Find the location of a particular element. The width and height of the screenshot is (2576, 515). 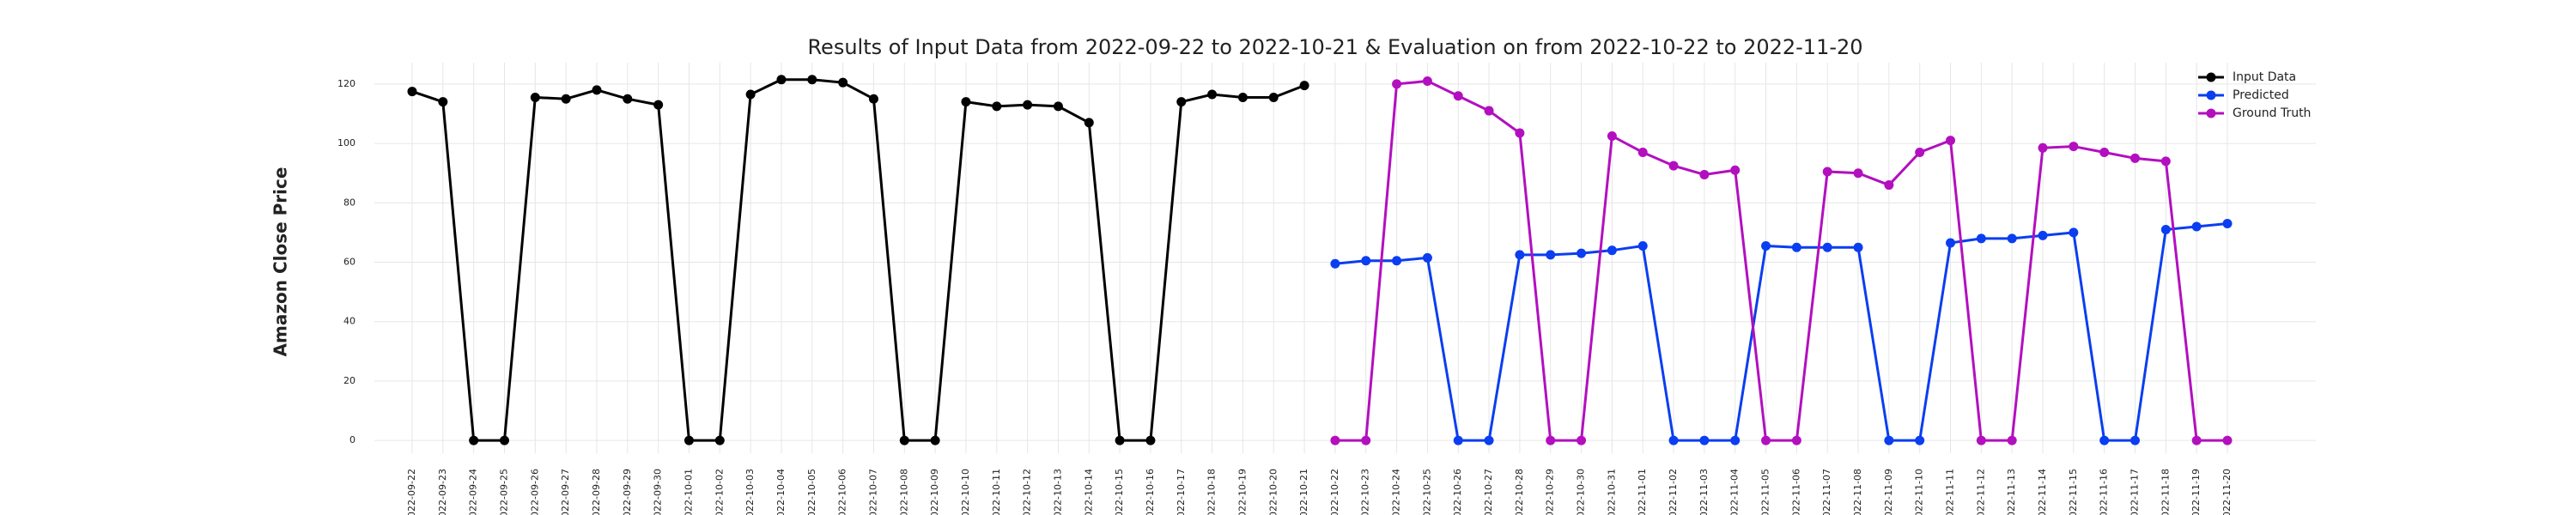

x-tick-label: 2022-10-24 is located at coordinates (1396, 492).